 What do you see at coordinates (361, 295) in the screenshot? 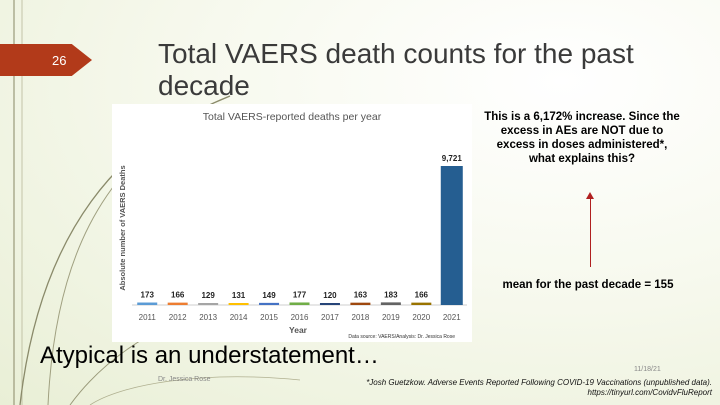
I see `bar-value-label-2018: 163` at bounding box center [361, 295].